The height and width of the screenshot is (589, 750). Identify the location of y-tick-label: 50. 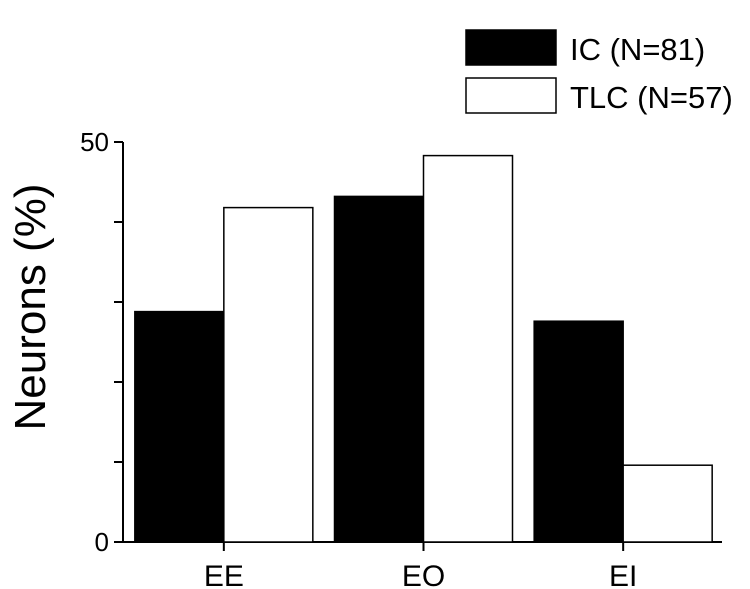
(94, 142).